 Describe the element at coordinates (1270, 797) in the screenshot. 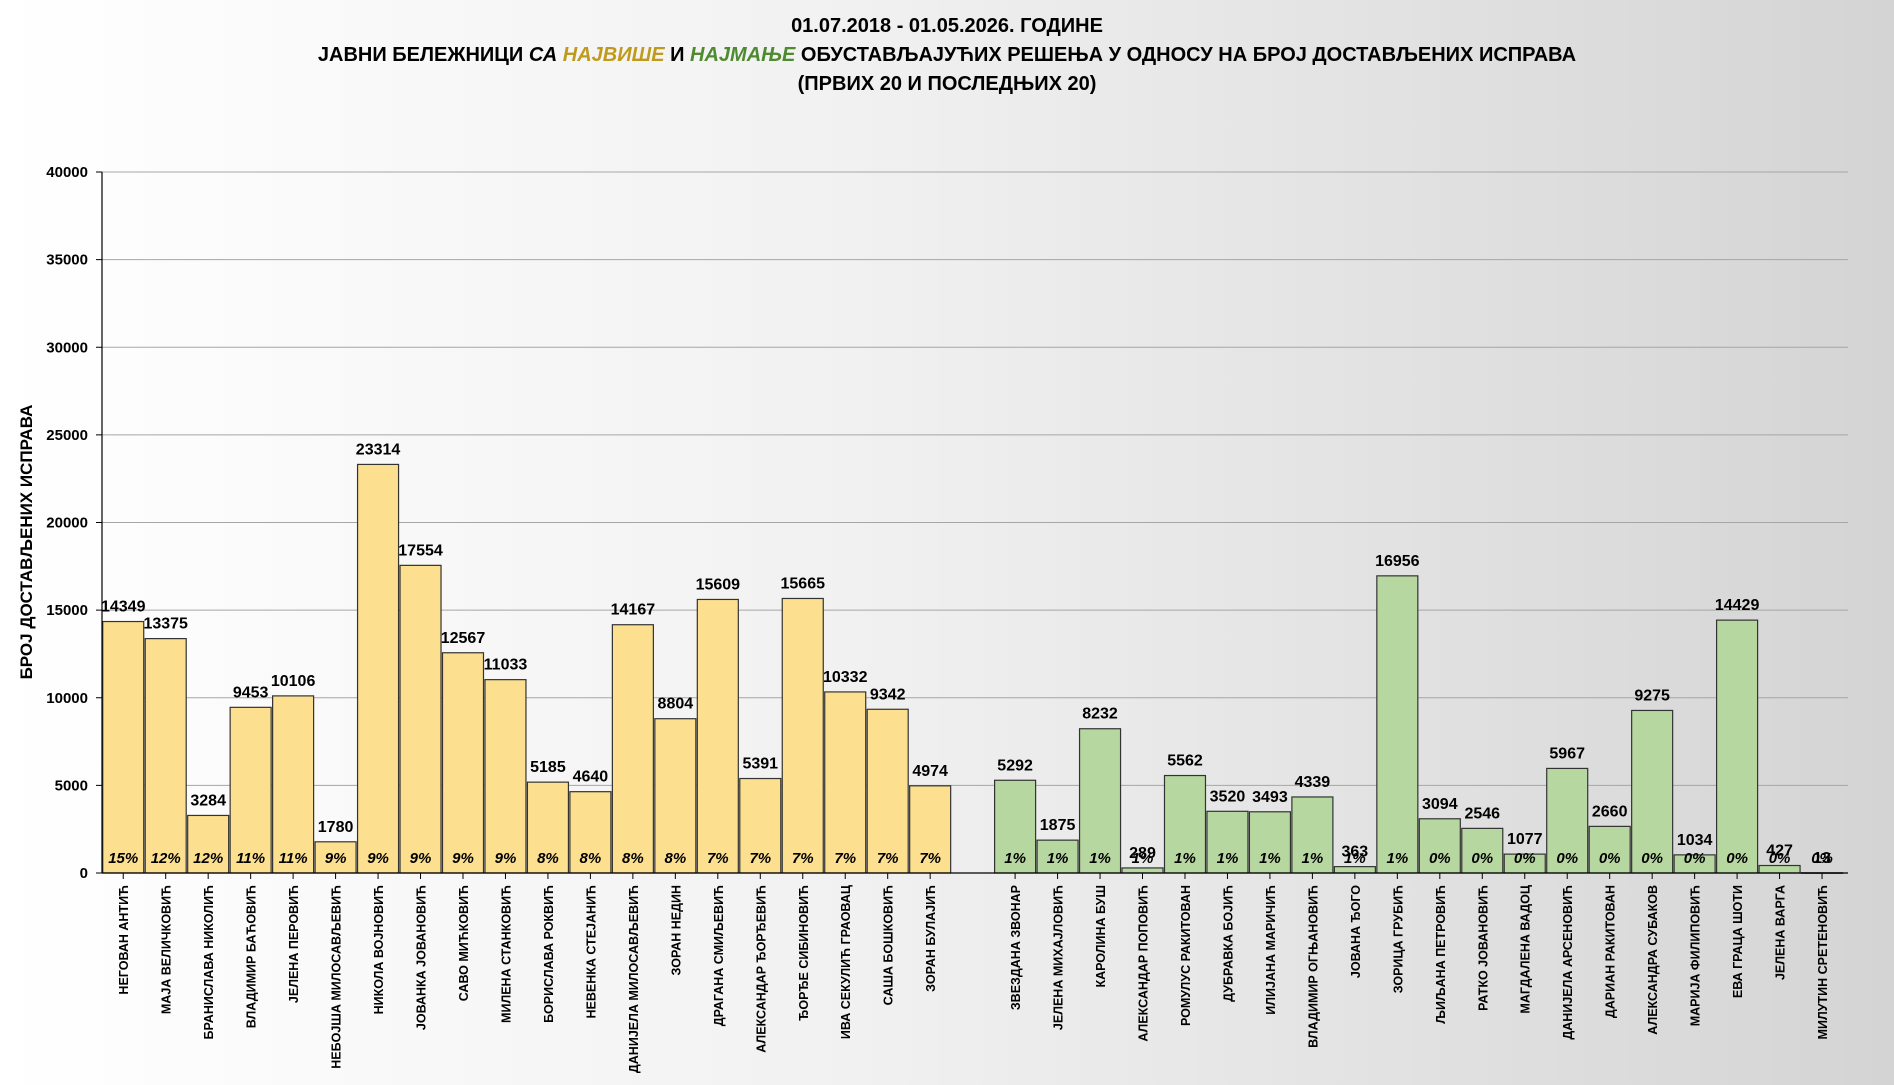

I see `value-label: 3493` at that location.